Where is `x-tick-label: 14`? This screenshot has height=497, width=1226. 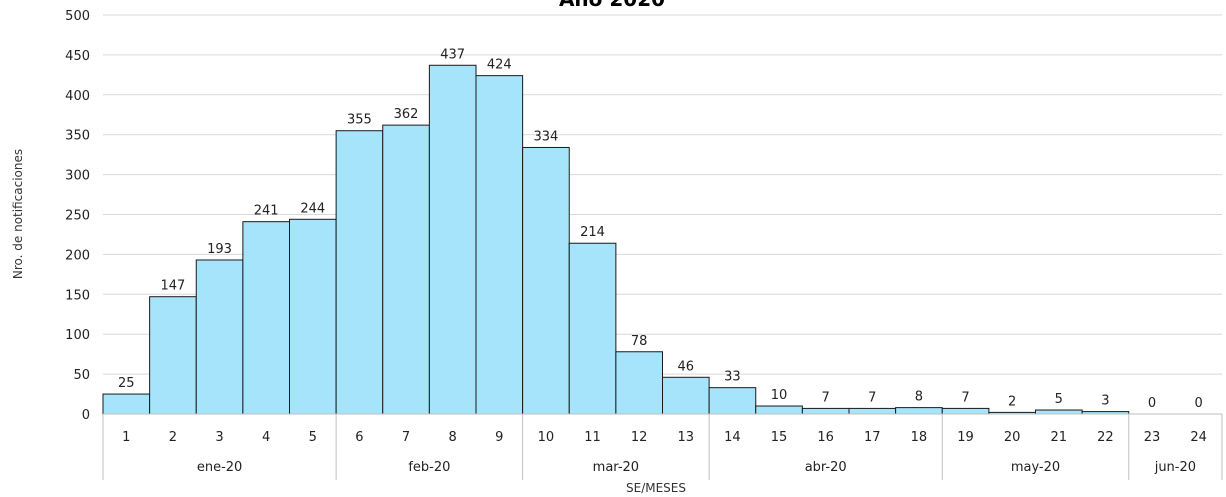 x-tick-label: 14 is located at coordinates (732, 437).